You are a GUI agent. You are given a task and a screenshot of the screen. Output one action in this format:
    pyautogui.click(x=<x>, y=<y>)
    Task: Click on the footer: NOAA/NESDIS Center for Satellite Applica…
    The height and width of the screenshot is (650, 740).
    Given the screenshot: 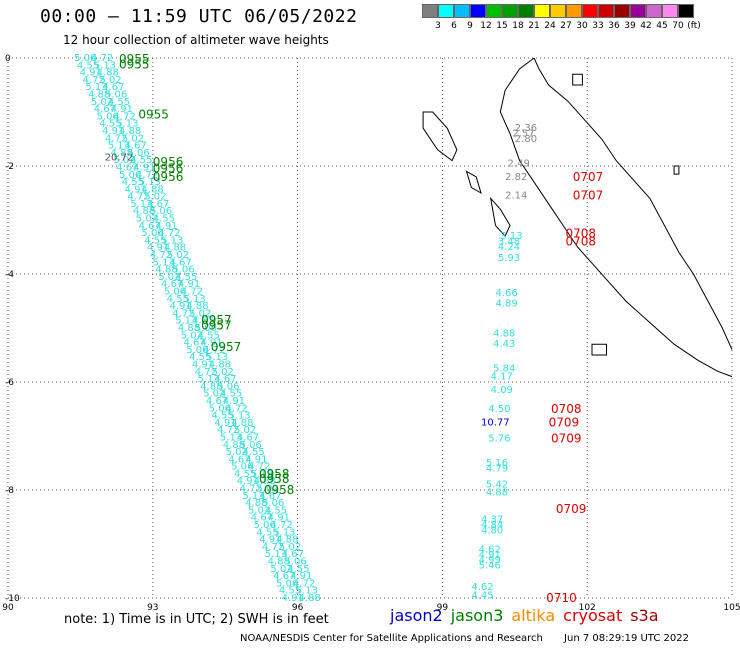 What is the action you would take?
    pyautogui.click(x=473, y=638)
    